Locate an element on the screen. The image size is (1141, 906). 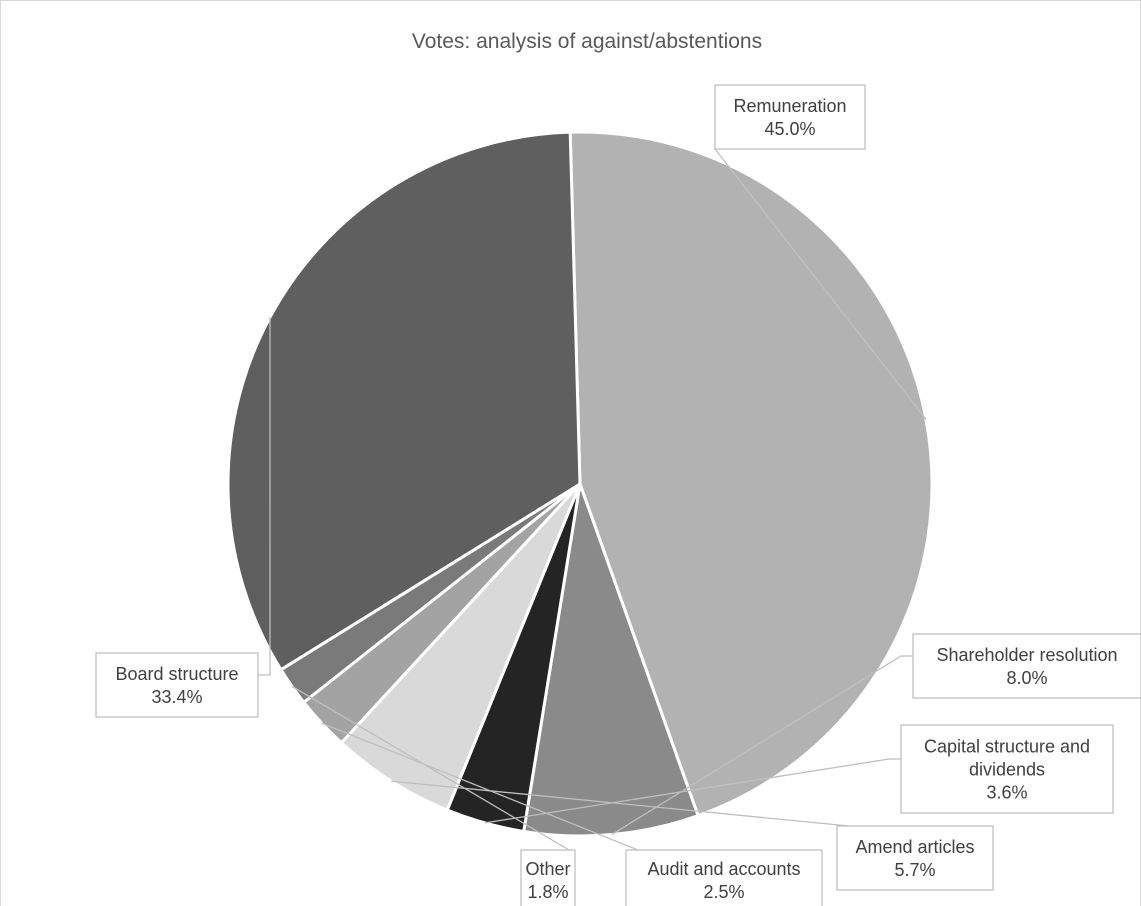
chart-title: Votes: analysis of against/abstentions is located at coordinates (587, 41).